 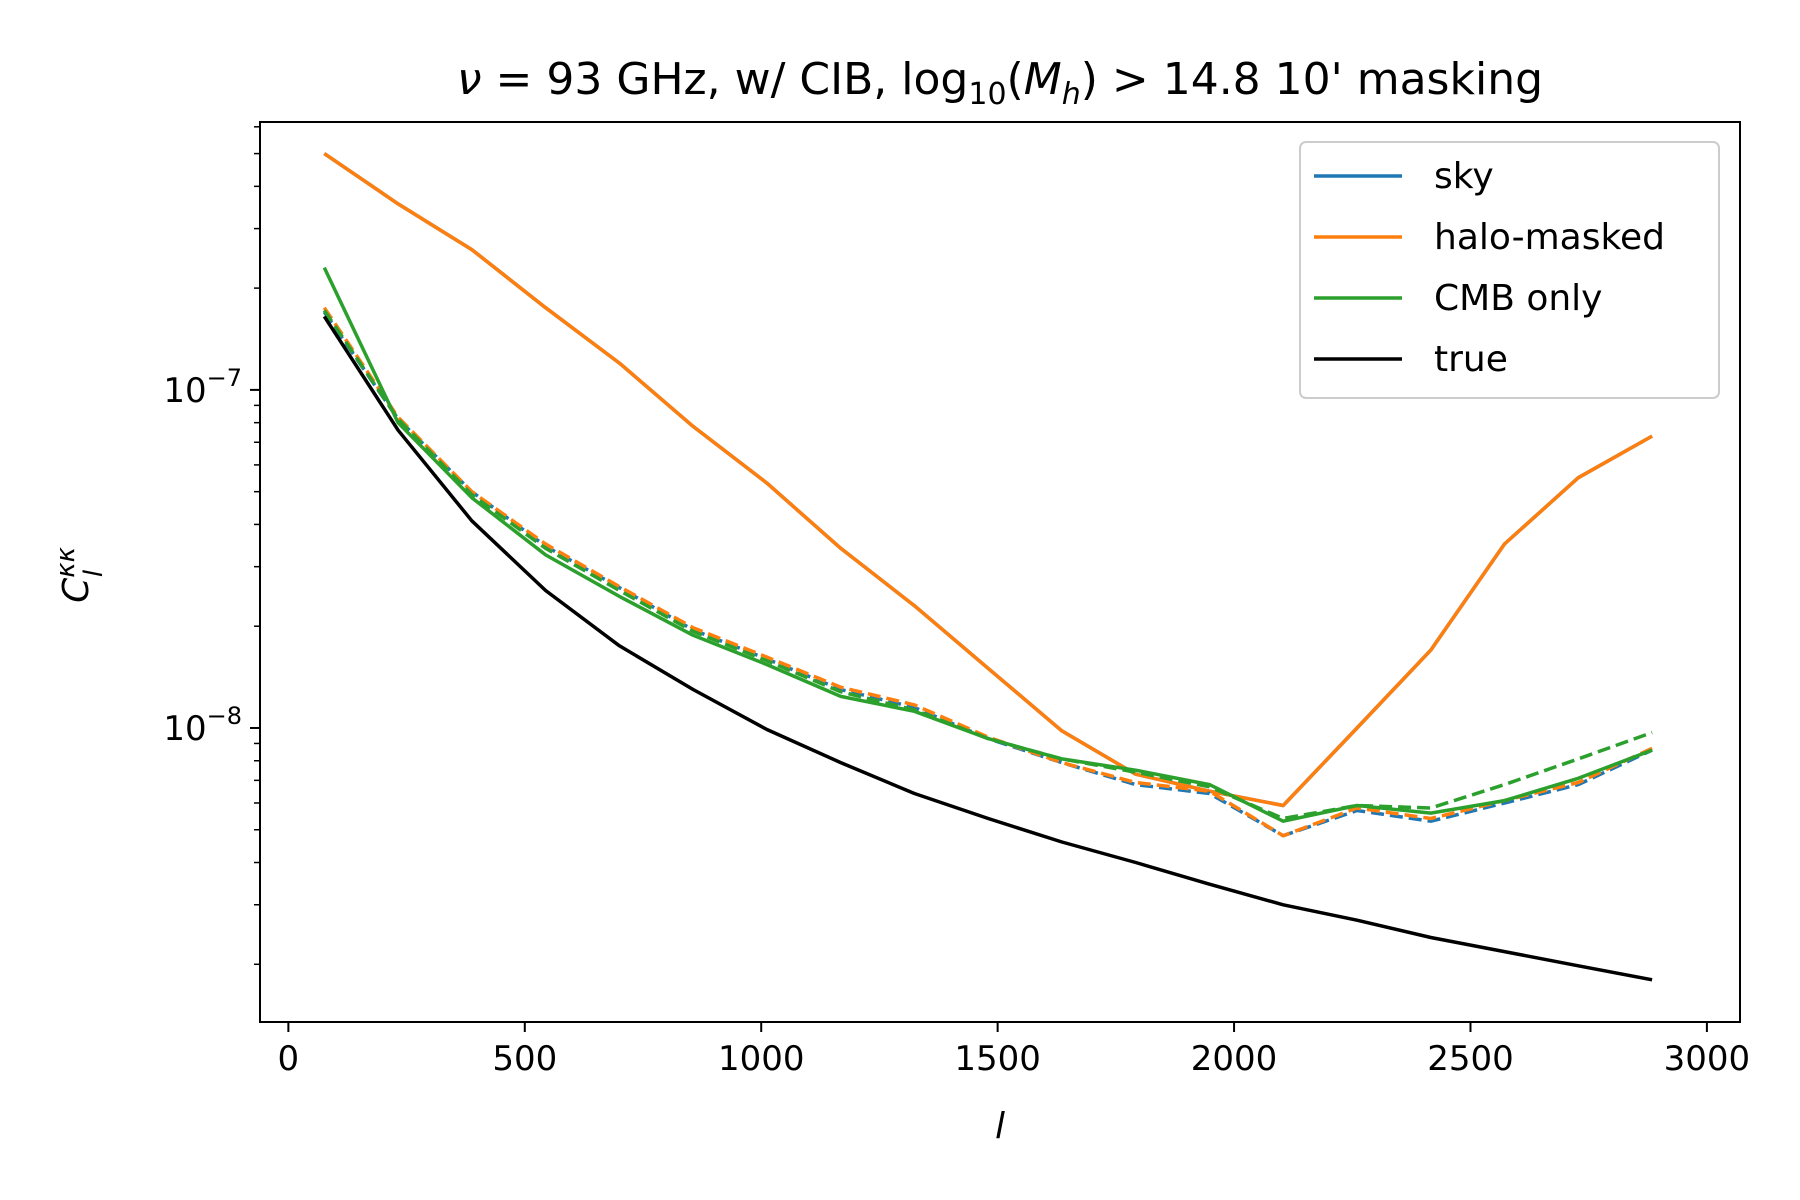 What do you see at coordinates (80, 574) in the screenshot?
I see `y-axis-label: Cκκl` at bounding box center [80, 574].